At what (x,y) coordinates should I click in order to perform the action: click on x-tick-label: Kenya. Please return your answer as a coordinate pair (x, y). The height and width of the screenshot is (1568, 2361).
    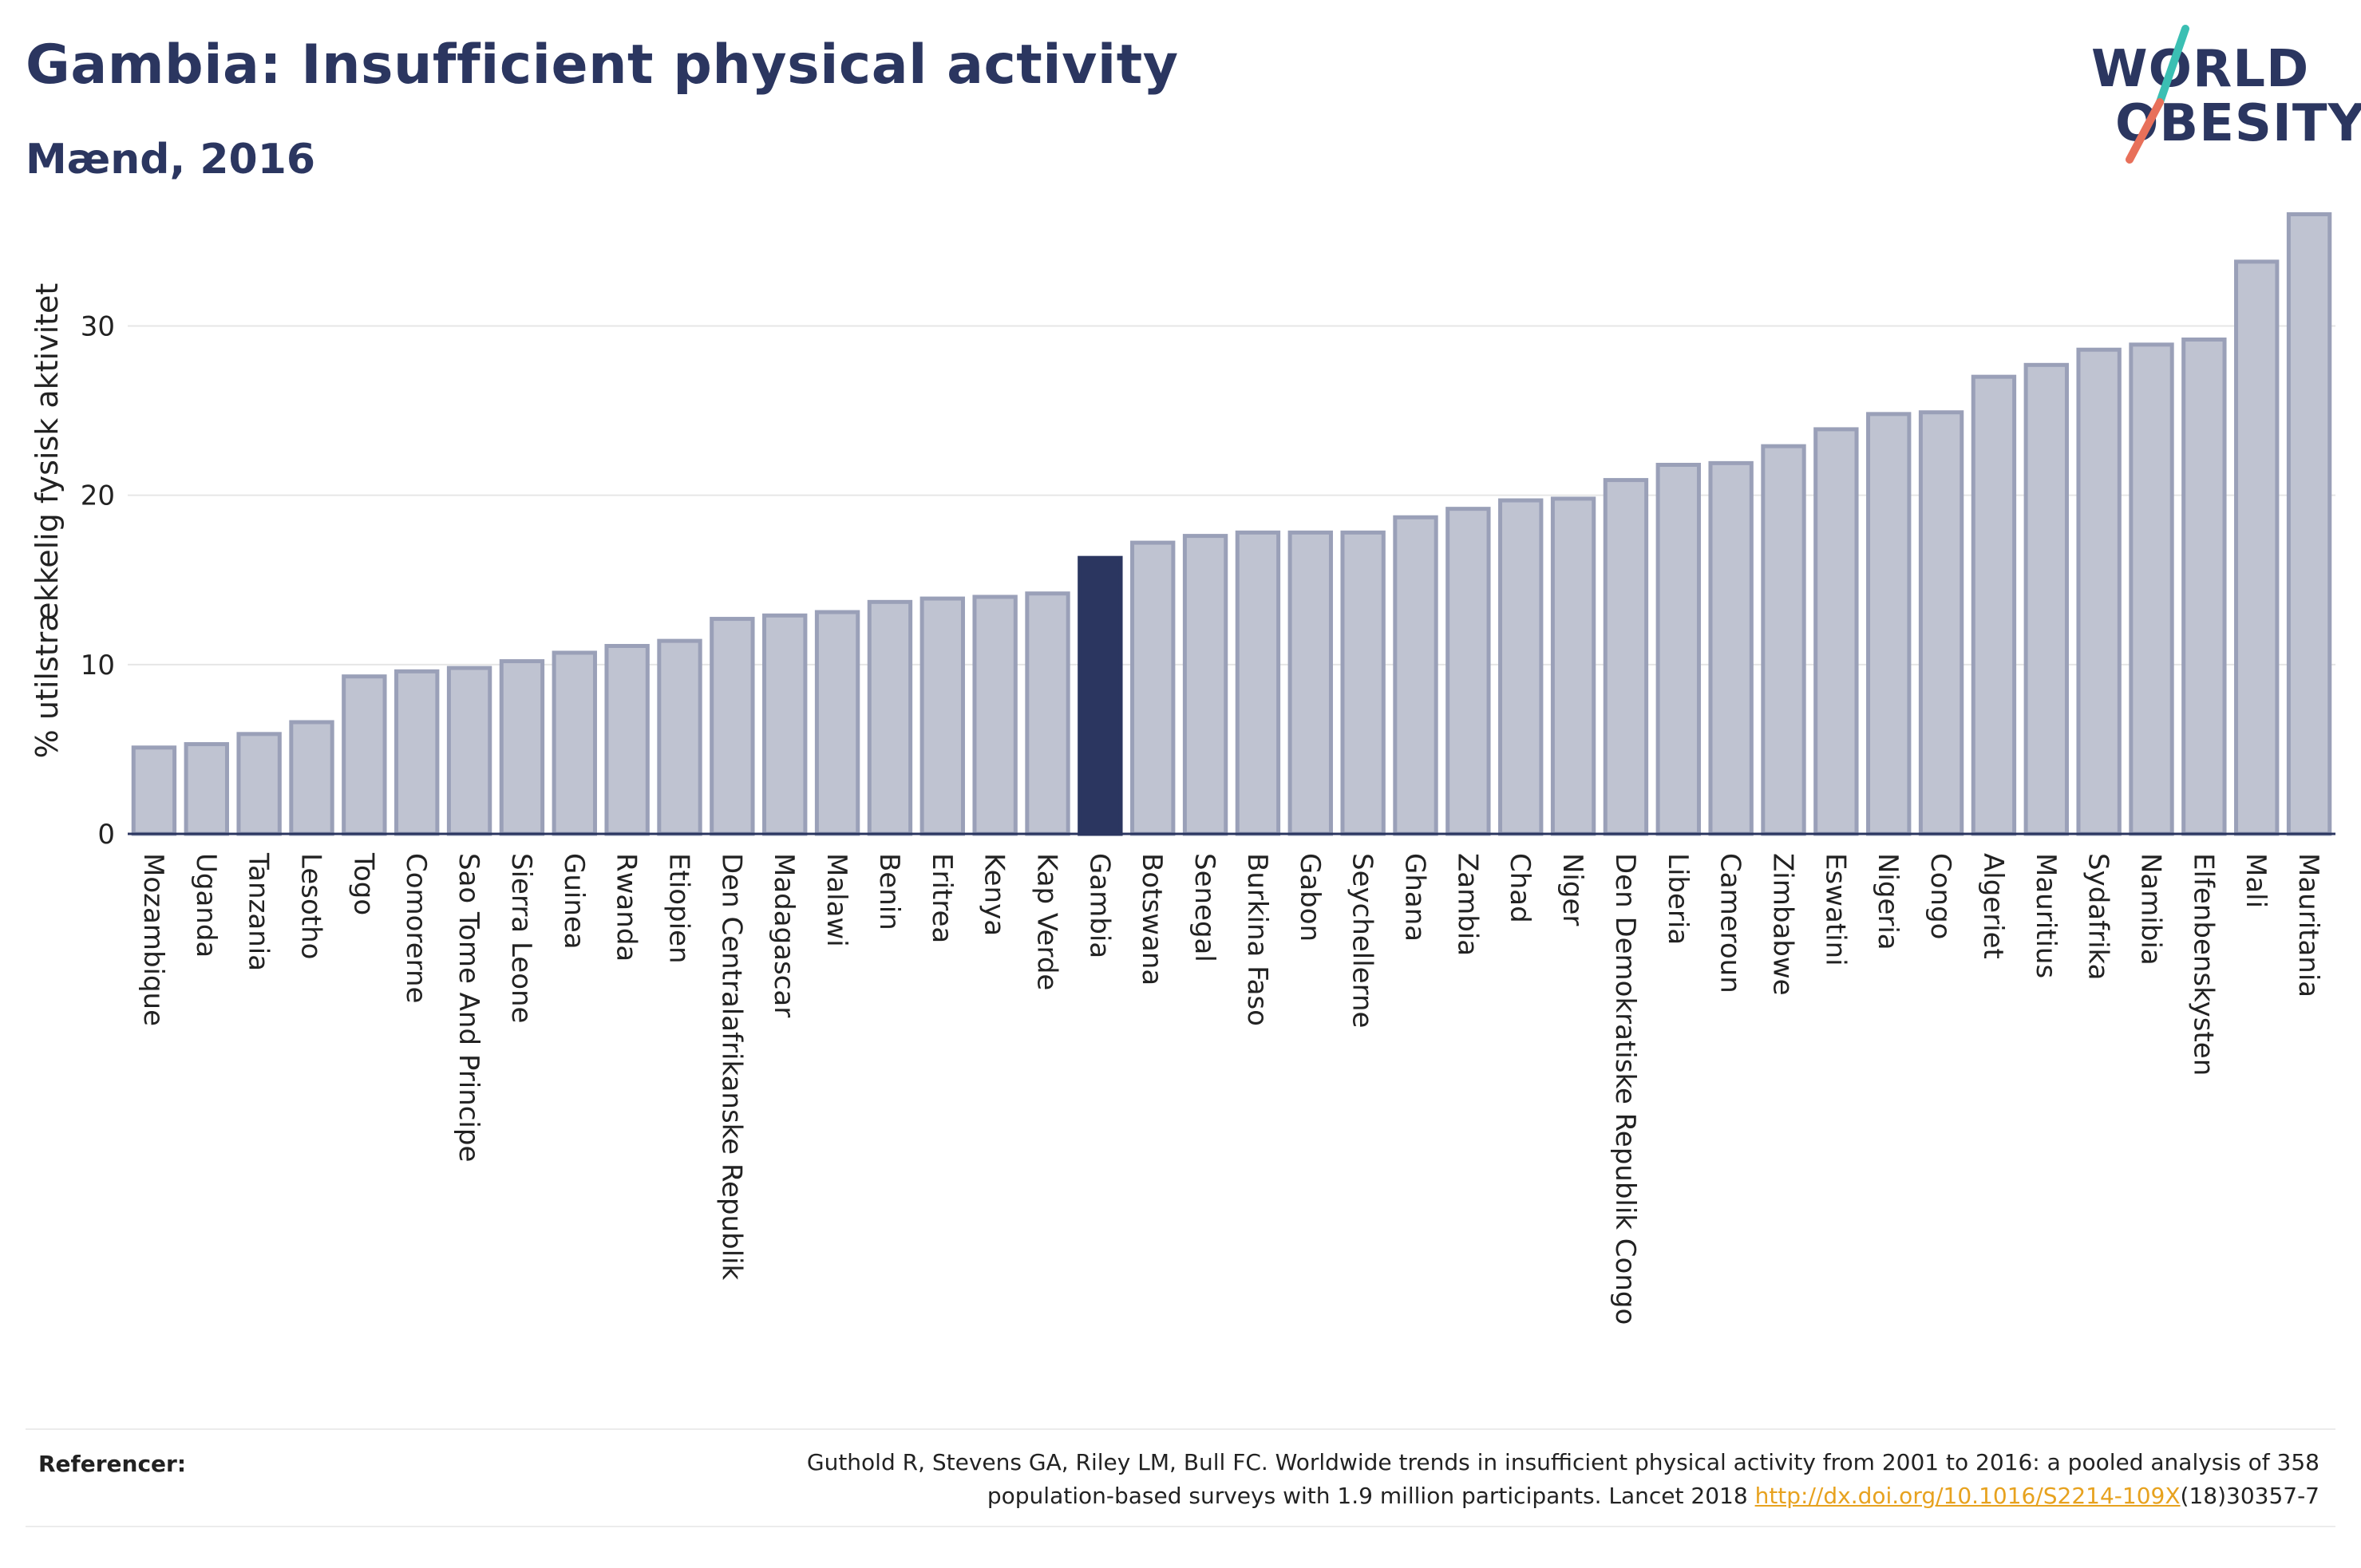
    Looking at the image, I should click on (994, 895).